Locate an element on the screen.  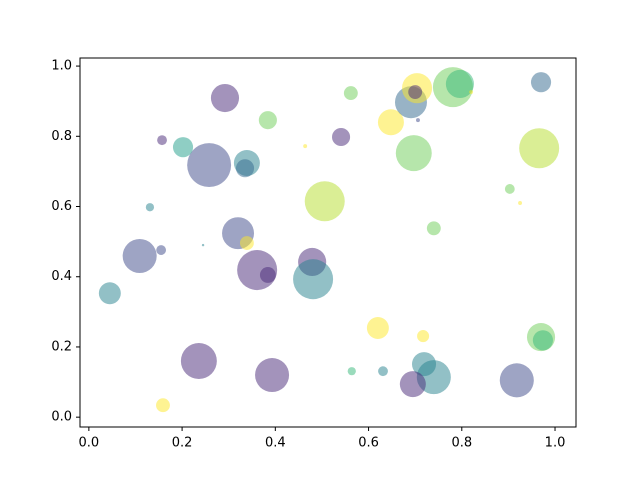
x-tick-label: 0.8 is located at coordinates (461, 443).